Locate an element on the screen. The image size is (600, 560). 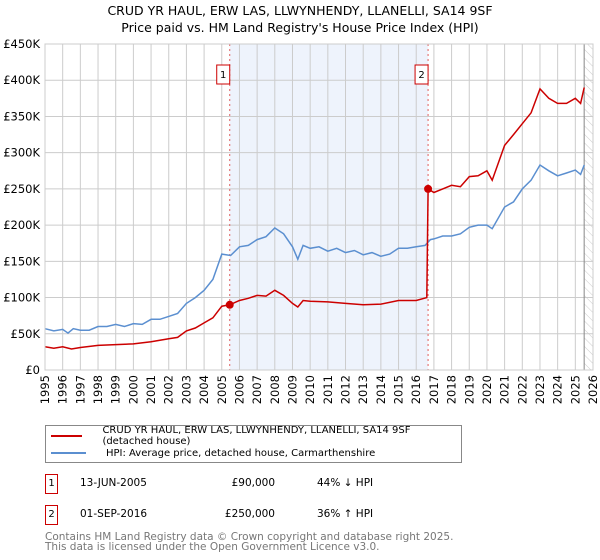
x-tick-label: 2004 is located at coordinates (204, 389).